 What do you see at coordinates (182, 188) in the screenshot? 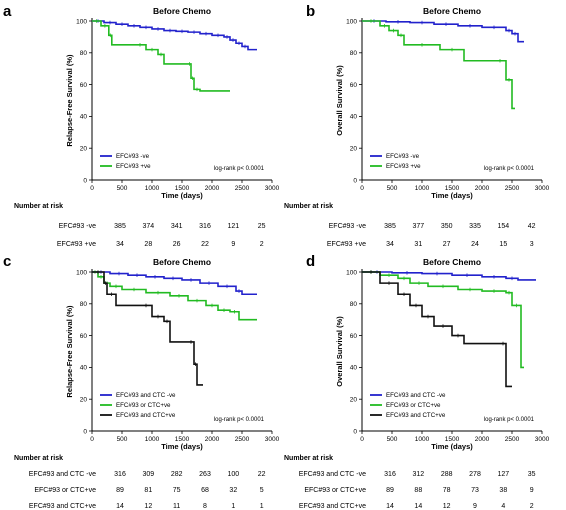
I see `x-tick-label: 1500` at bounding box center [182, 188].